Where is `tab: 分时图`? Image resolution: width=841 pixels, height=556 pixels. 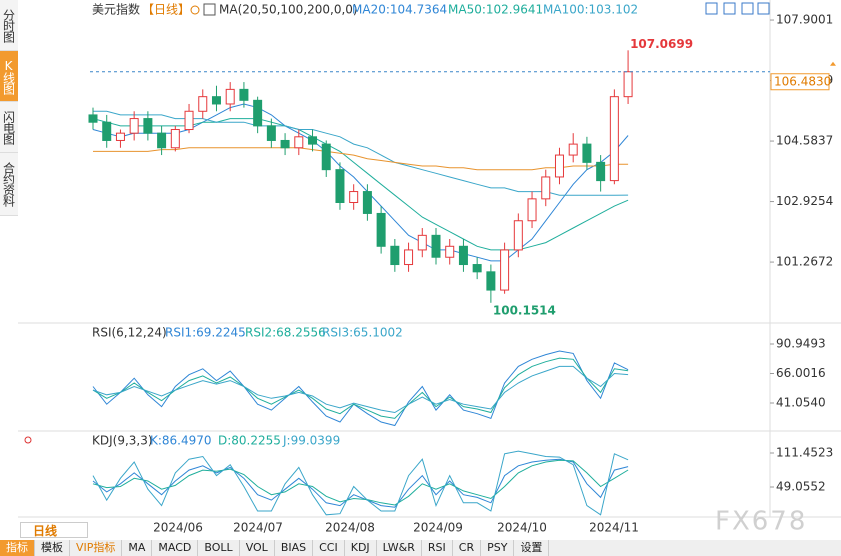 tab: 分时图 is located at coordinates (9, 25).